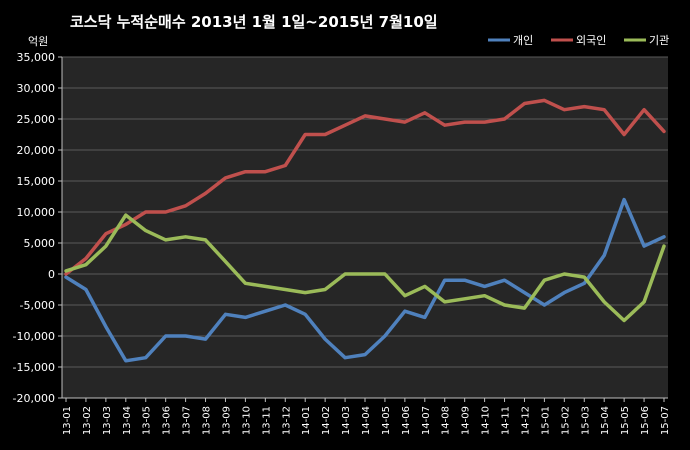 The width and height of the screenshot is (690, 450). I want to click on y-tick-label: -5,000, so click(37, 305).